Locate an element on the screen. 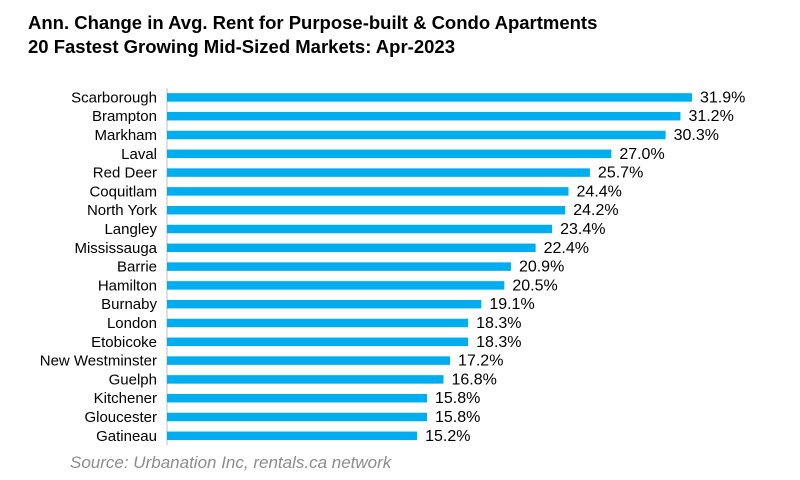 This screenshot has width=800, height=480. y-tick-label: Laval is located at coordinates (139, 154).